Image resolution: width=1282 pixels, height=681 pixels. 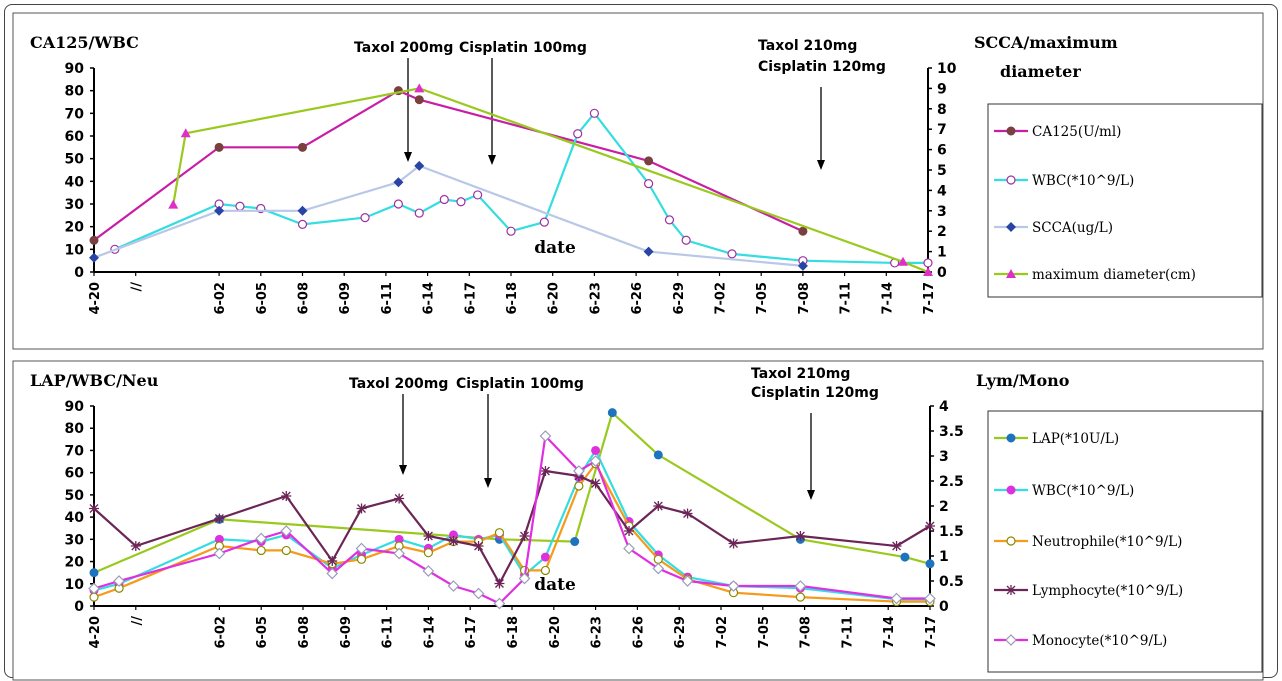 I want to click on right-tick-label: 8, so click(x=942, y=110).